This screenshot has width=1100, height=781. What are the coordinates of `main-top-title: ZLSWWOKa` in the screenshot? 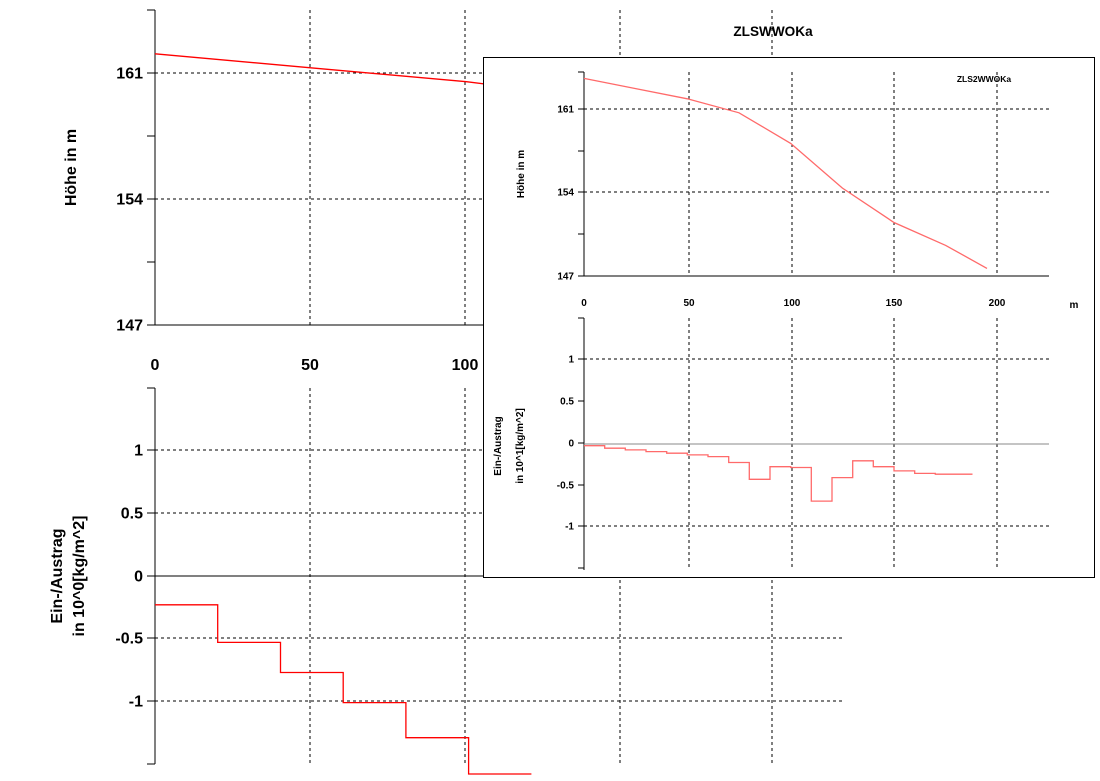 It's located at (773, 31).